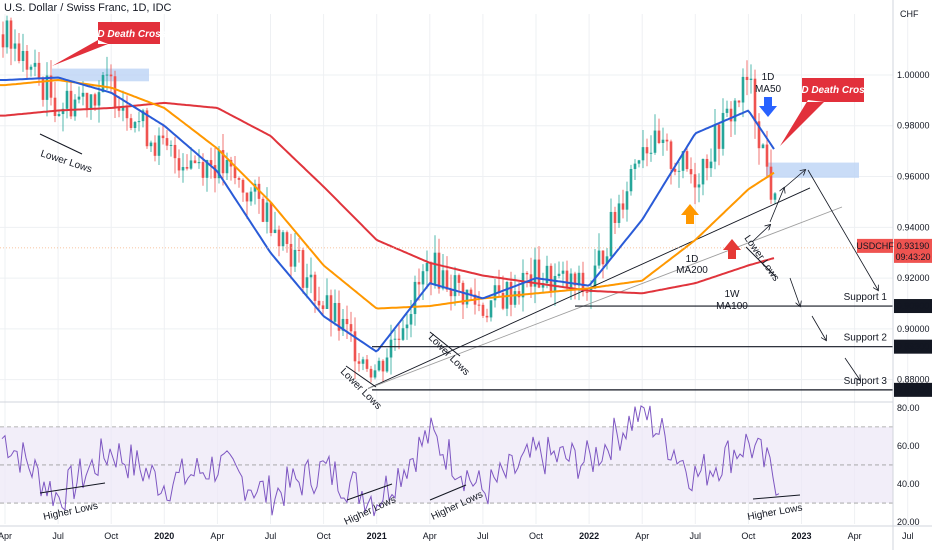 The width and height of the screenshot is (932, 550). Describe the element at coordinates (812, 170) in the screenshot. I see `resistance-zone-right` at that location.